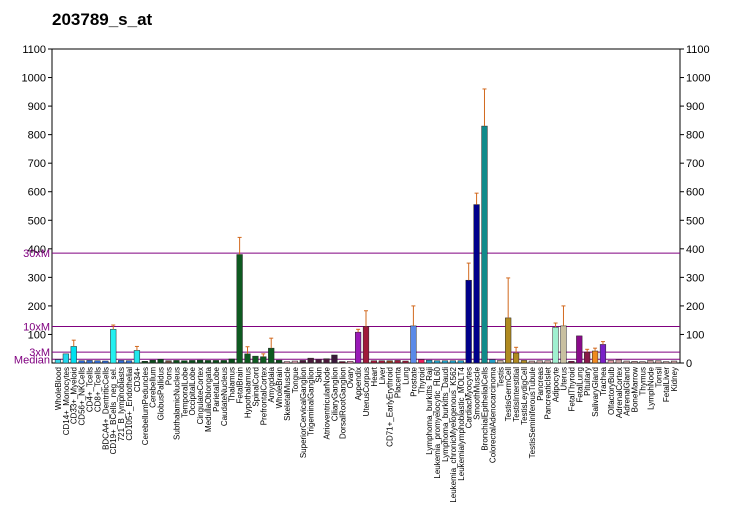 Image resolution: width=732 pixels, height=530 pixels. I want to click on category-label: SpinalCord, so click(255, 387).